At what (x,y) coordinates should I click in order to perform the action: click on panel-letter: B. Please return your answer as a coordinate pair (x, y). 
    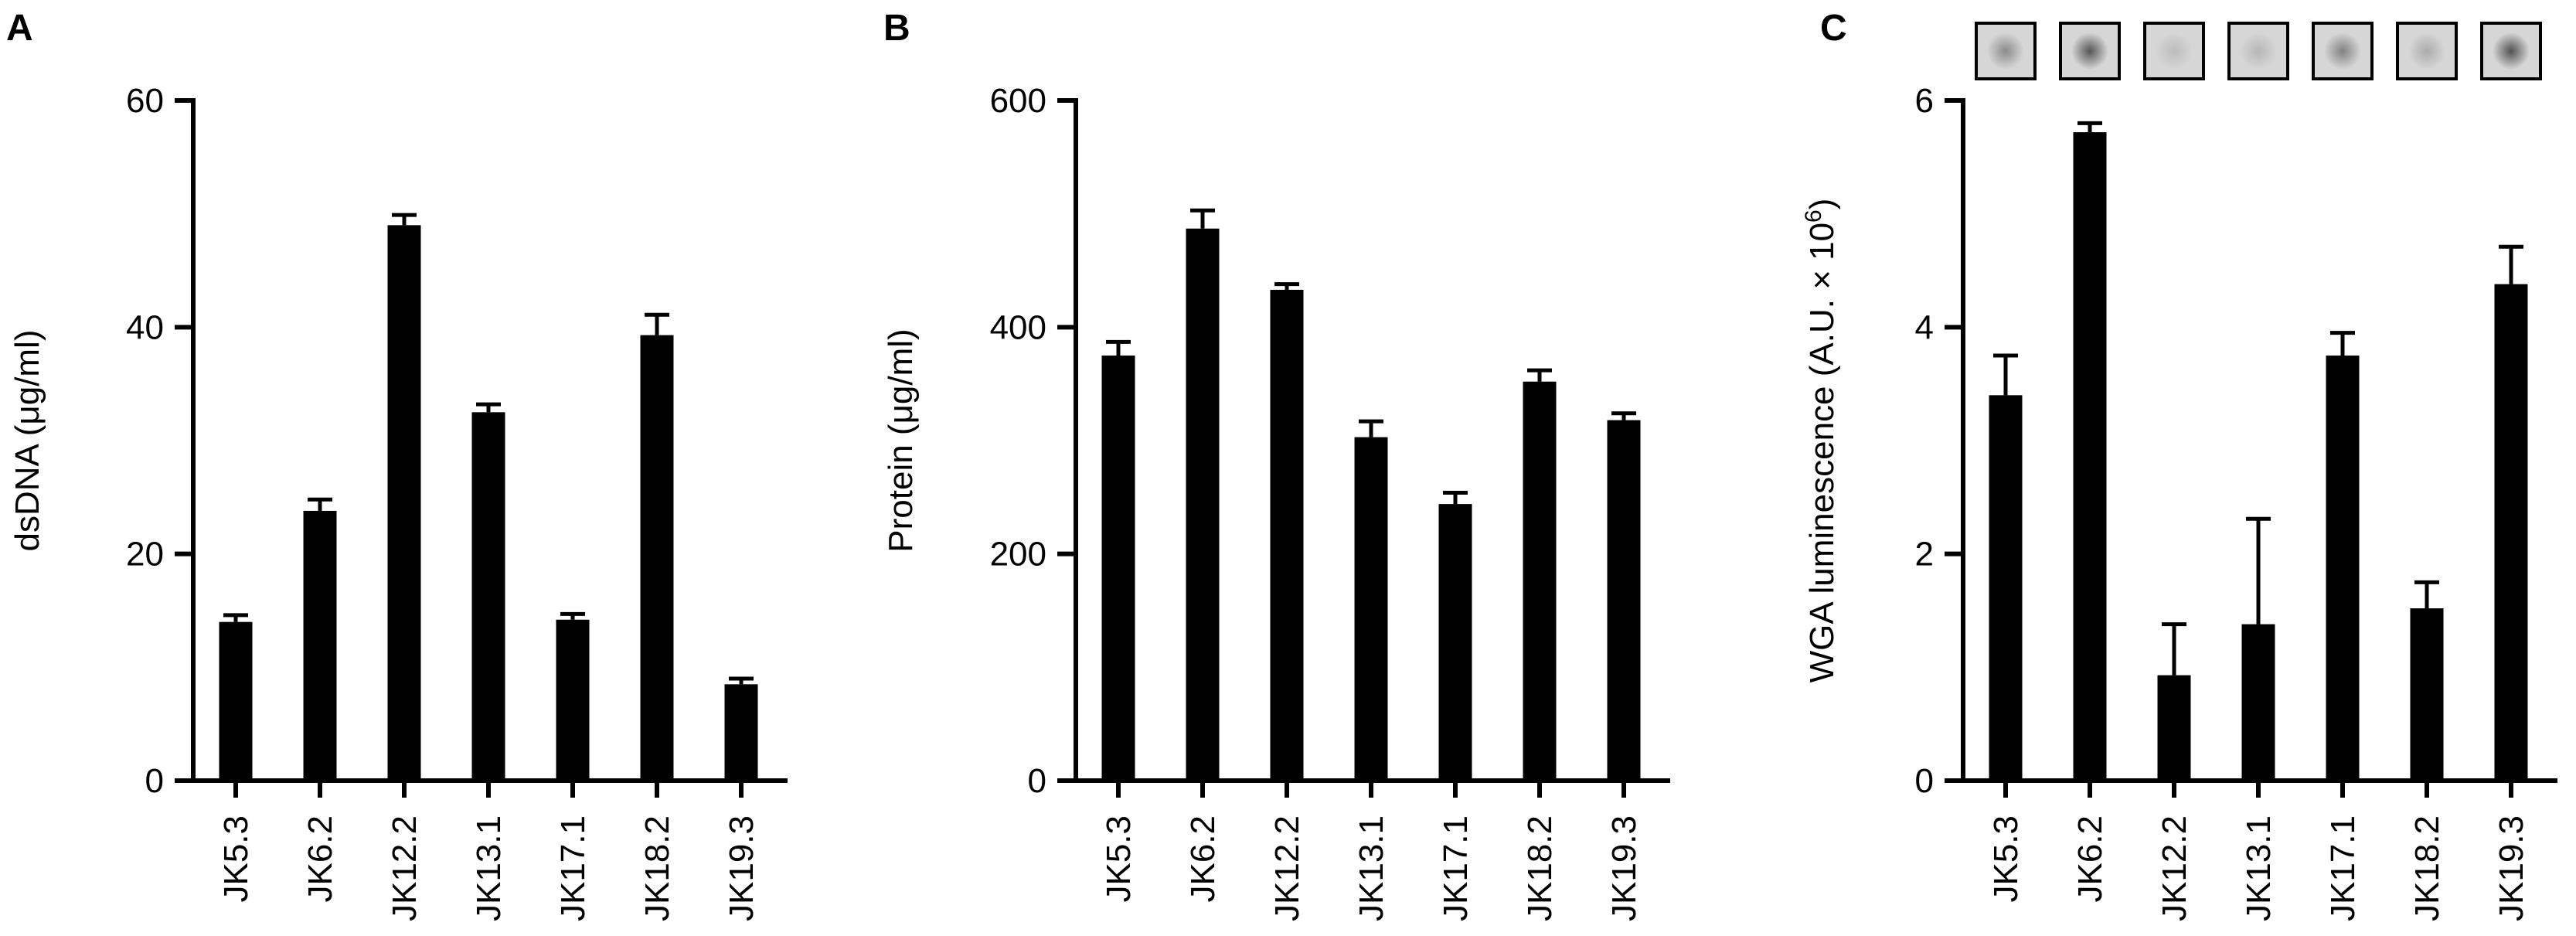
    Looking at the image, I should click on (896, 29).